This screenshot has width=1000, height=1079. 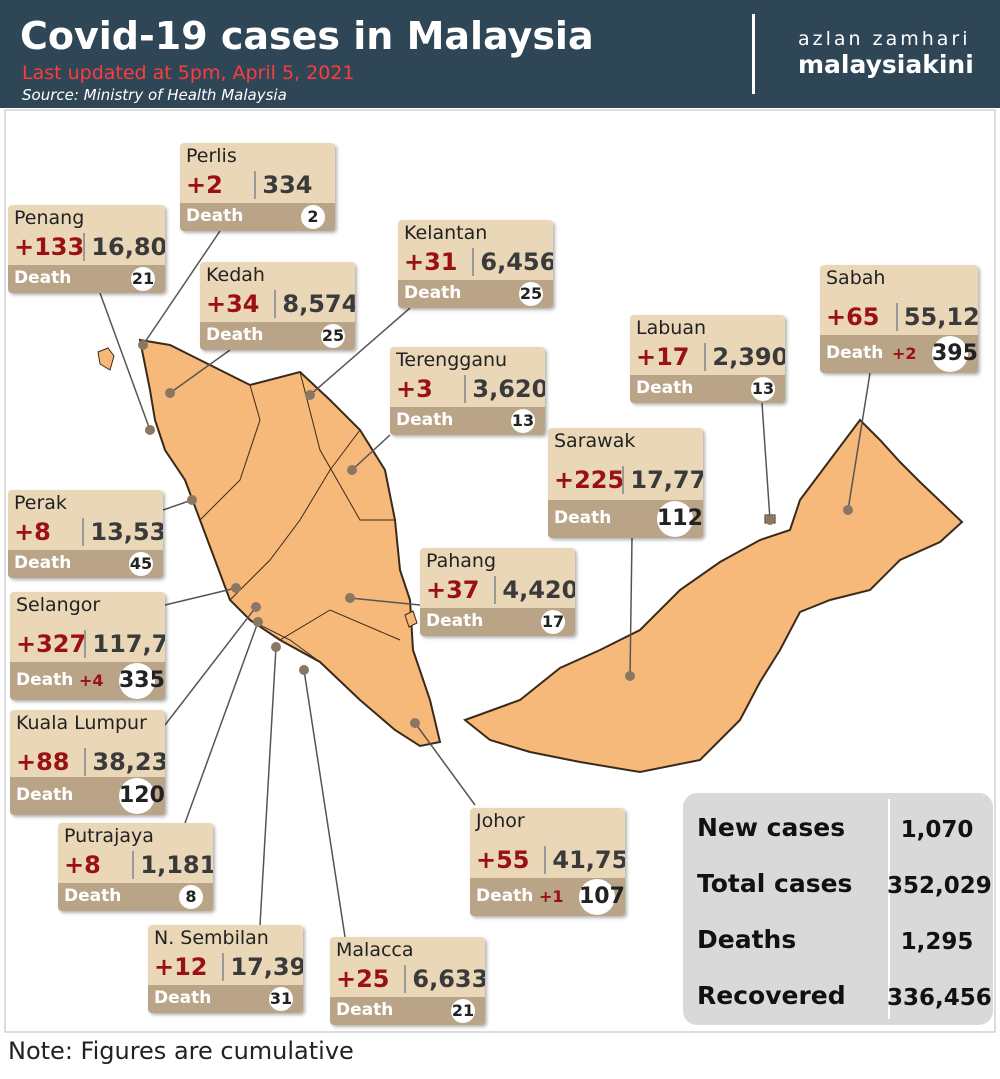 I want to click on state-card: Sabah +65 55,122 Death +2 395, so click(x=899, y=319).